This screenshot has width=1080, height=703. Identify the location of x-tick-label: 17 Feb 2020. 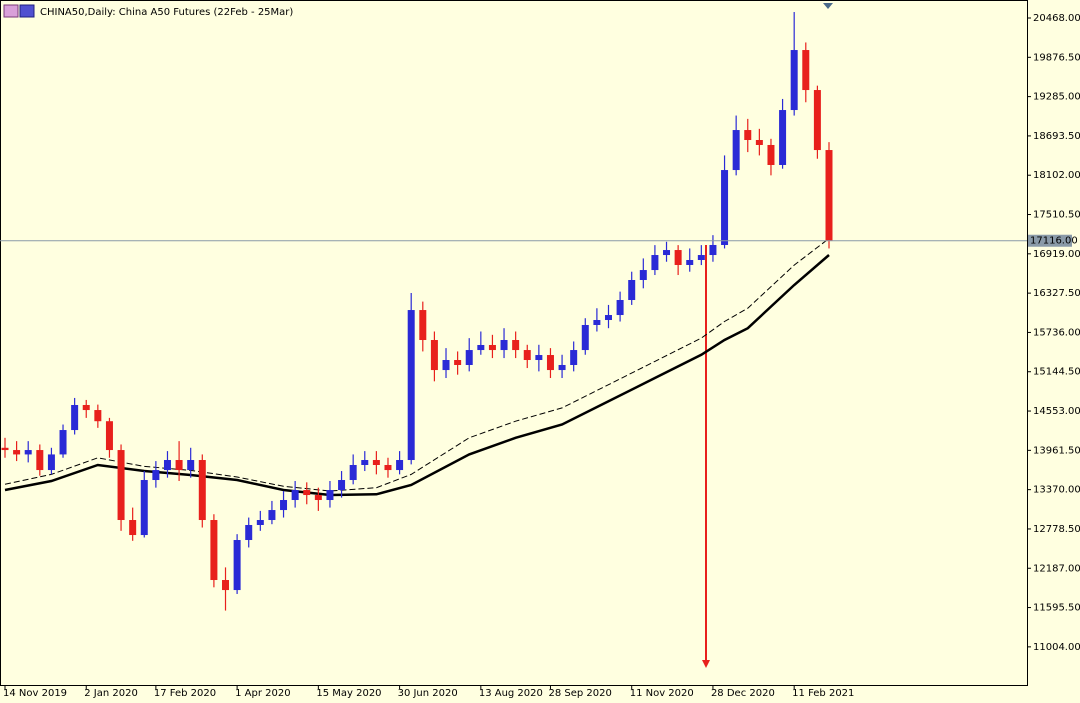
(185, 693).